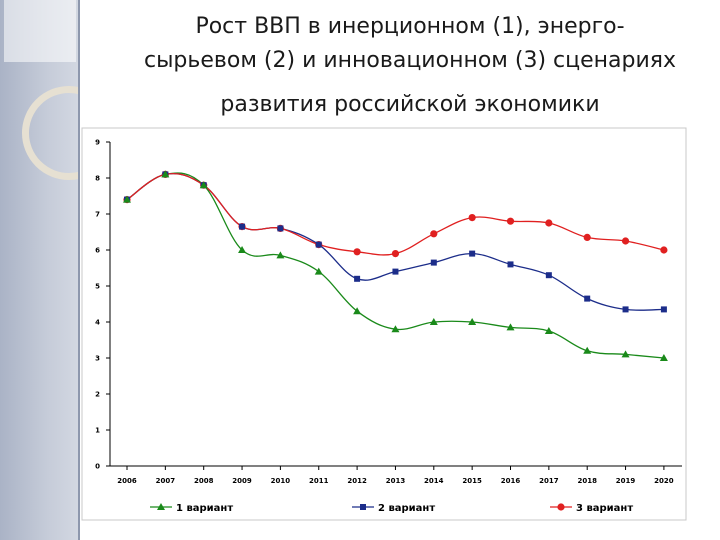 The image size is (720, 540). Describe the element at coordinates (166, 481) in the screenshot. I see `x-tick-label: 2007` at that location.